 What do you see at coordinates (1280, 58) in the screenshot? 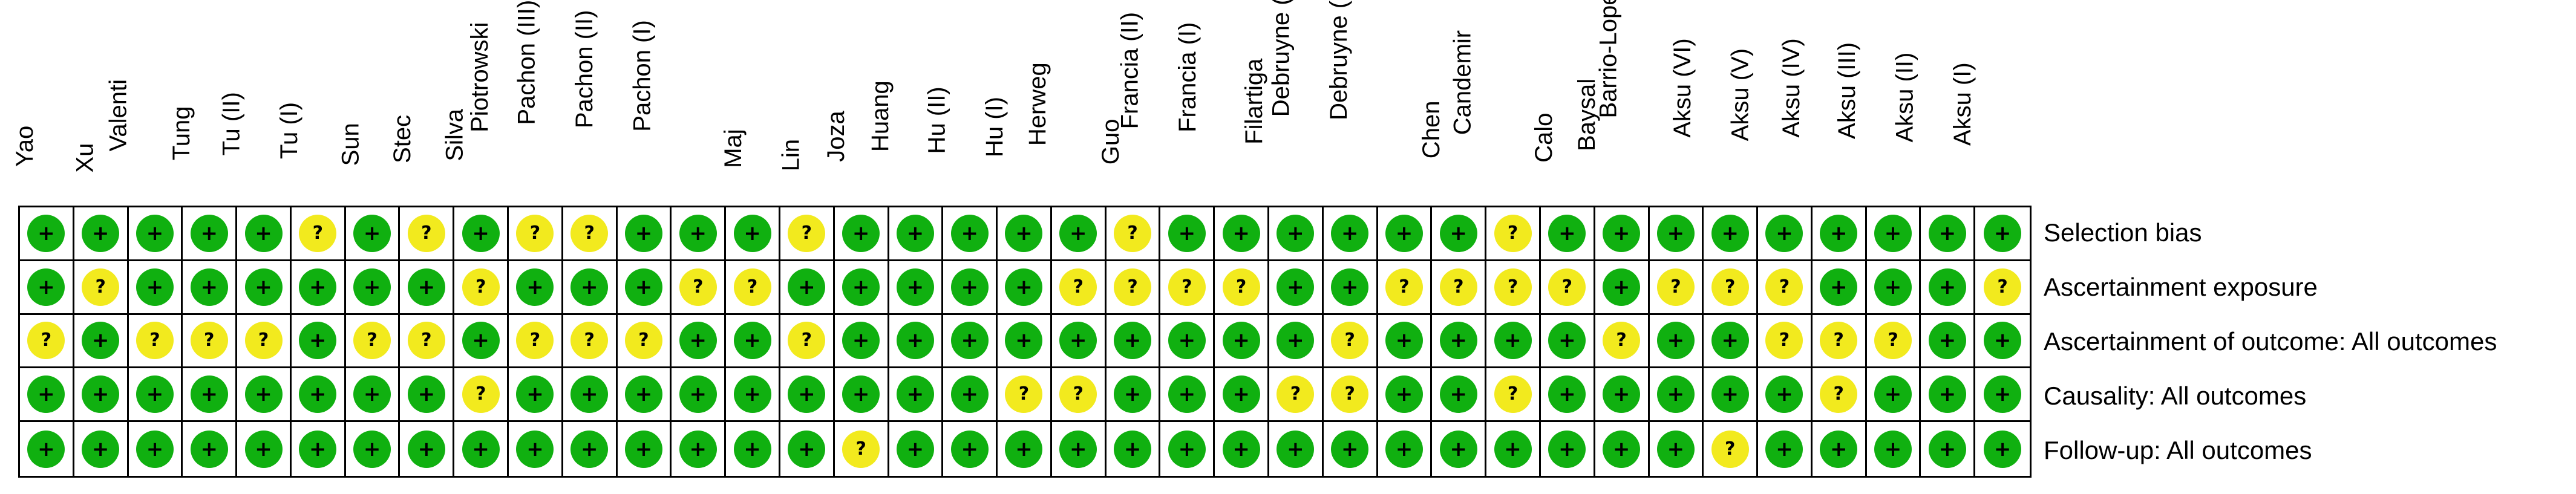
I see `study-label-text: Debruyne (II)` at bounding box center [1280, 58].